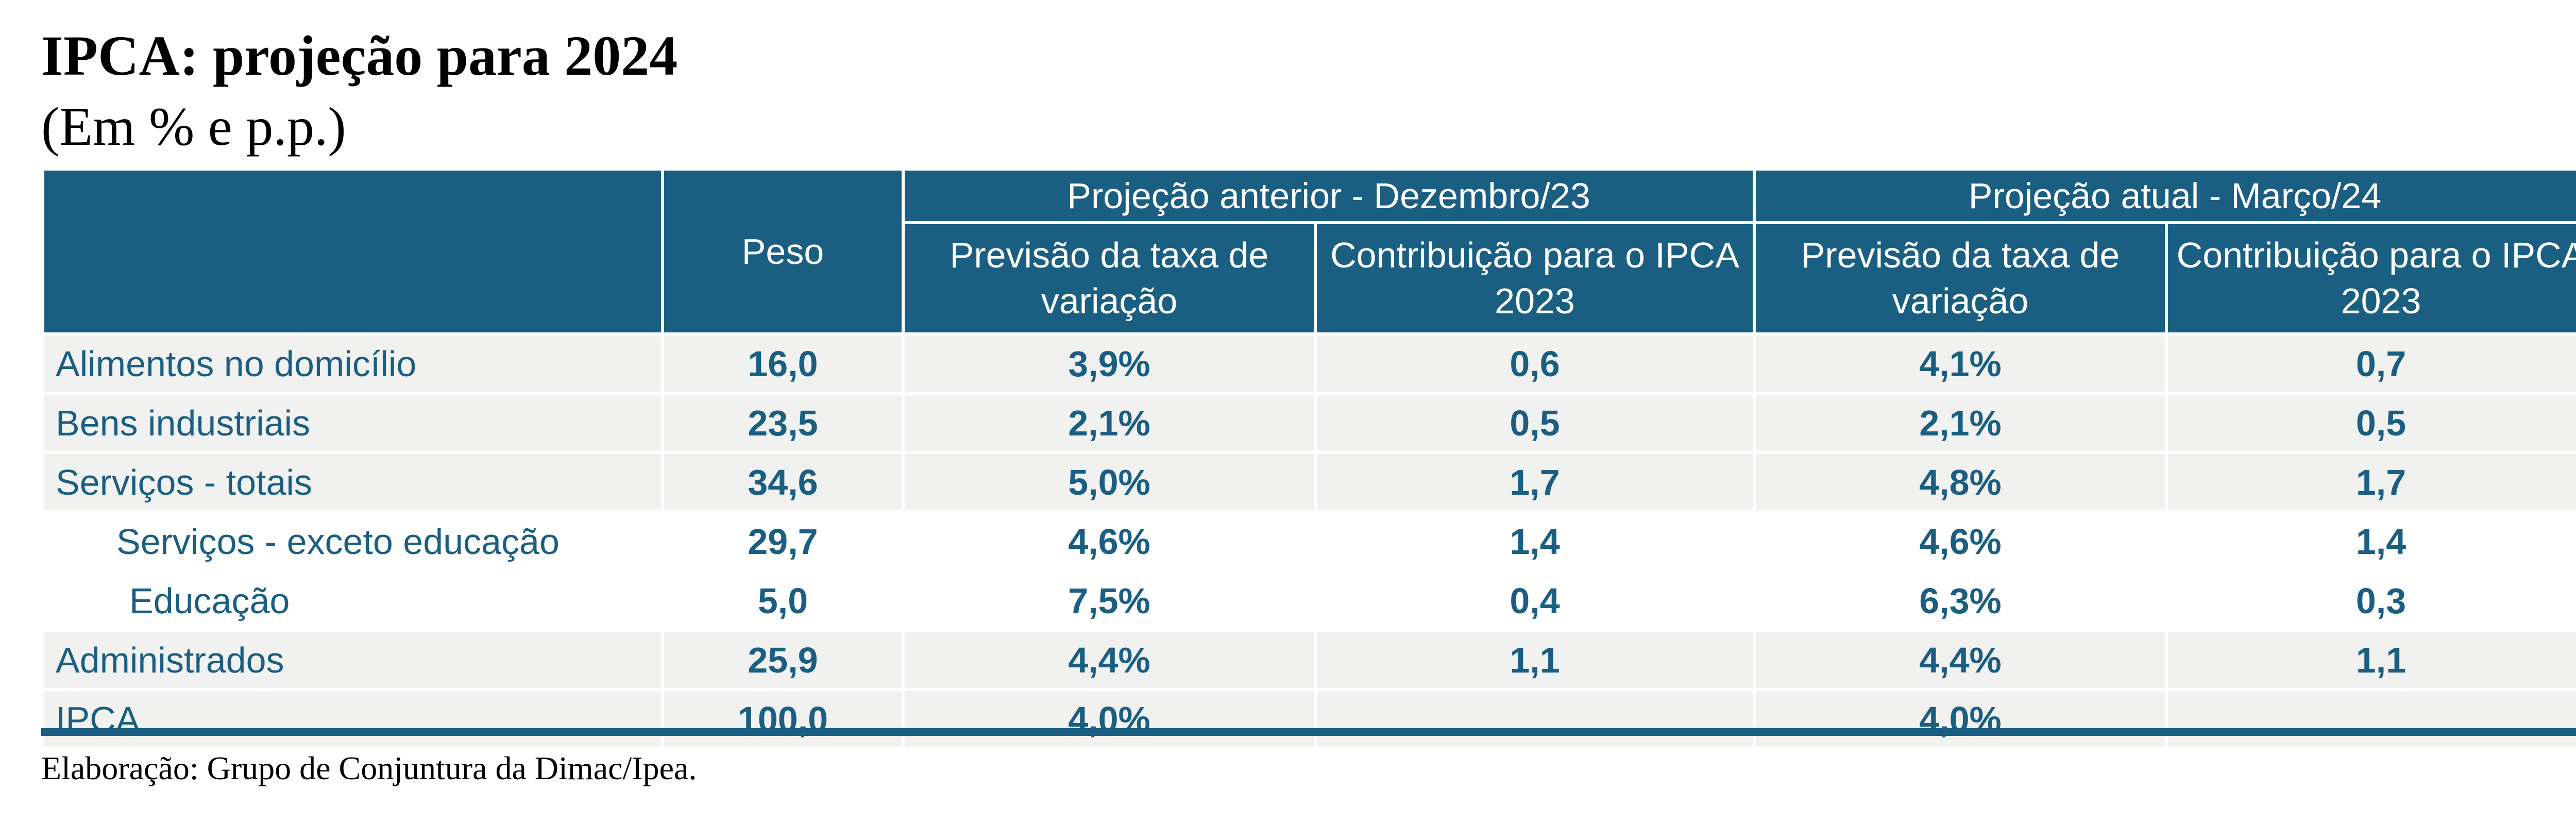  What do you see at coordinates (359, 56) in the screenshot?
I see `page-title: IPCA: projeção para 2024` at bounding box center [359, 56].